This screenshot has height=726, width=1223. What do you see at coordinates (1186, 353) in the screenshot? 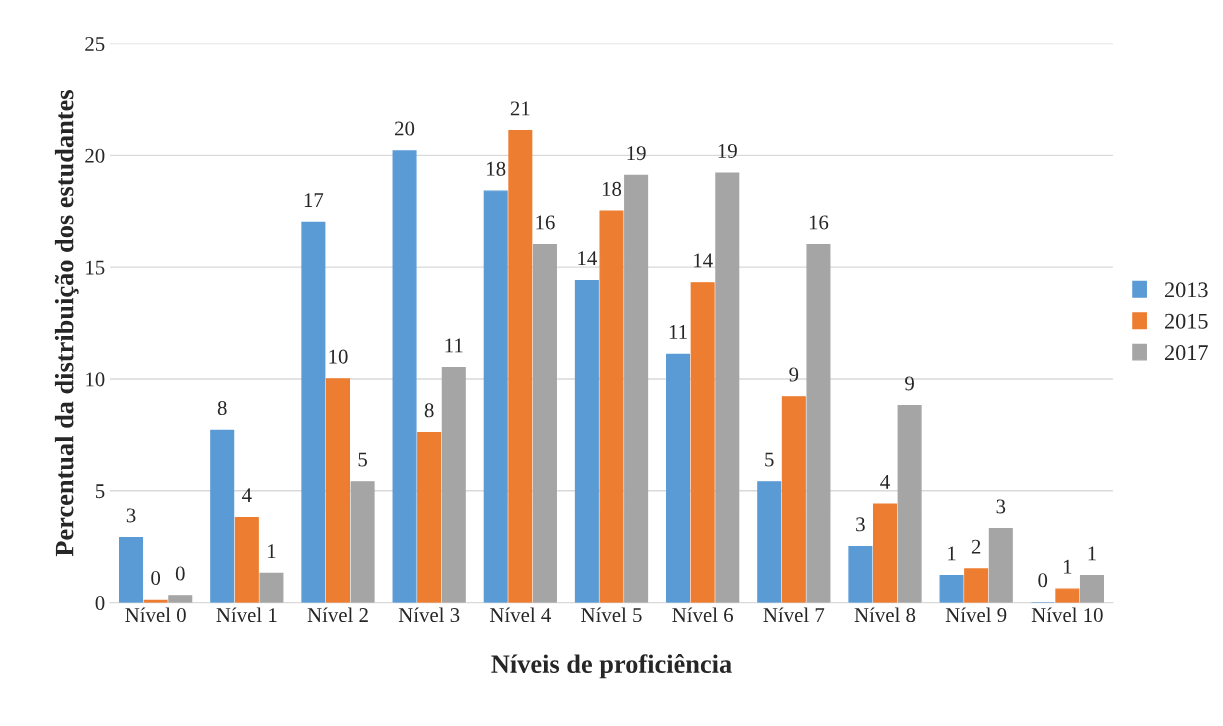
I see `legend-label: 2017` at bounding box center [1186, 353].